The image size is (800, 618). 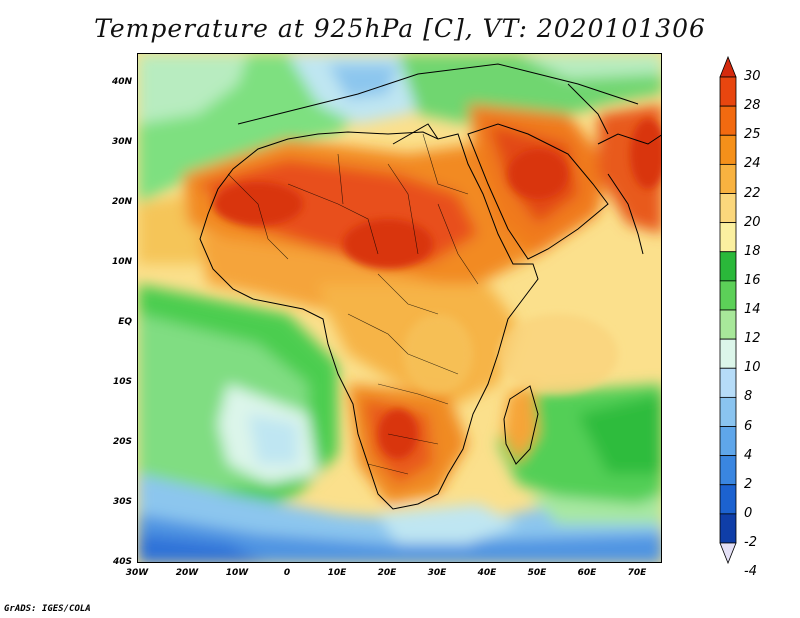 I want to click on credit-label: GrADS: IGES/COLA, so click(x=47, y=609).